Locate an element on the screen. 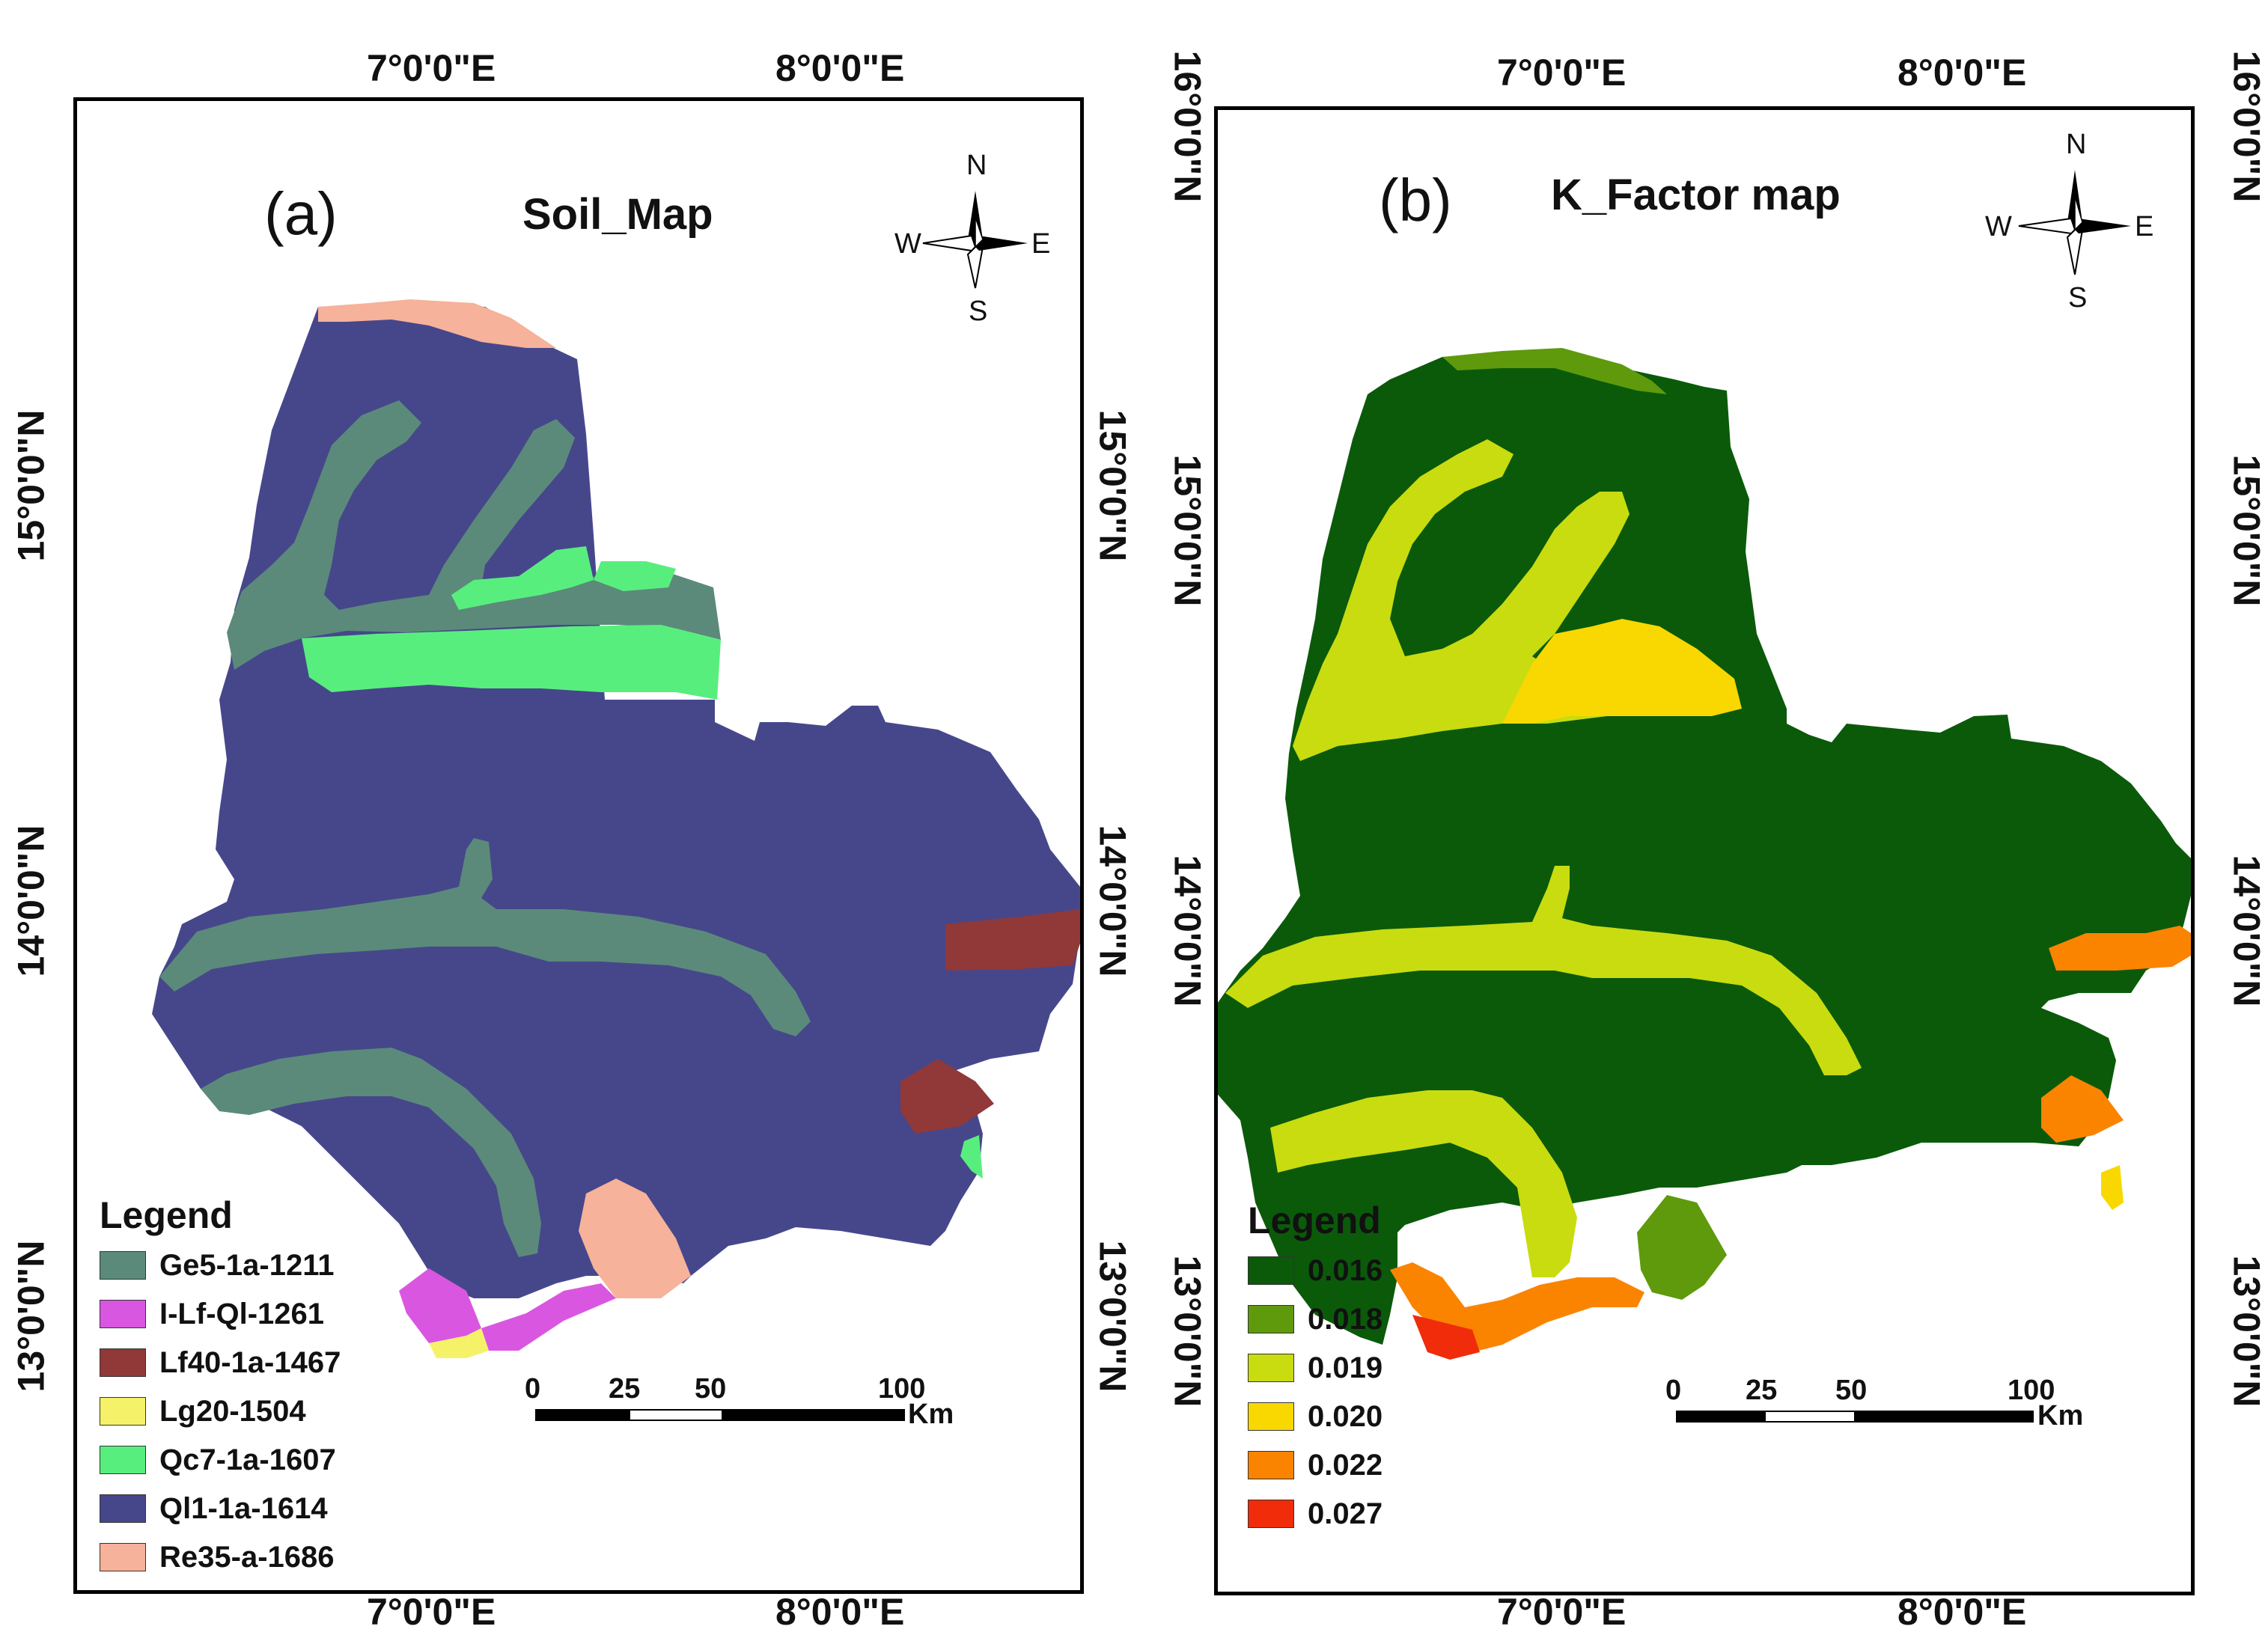 The width and height of the screenshot is (2268, 1650). scale-tick-0: 0 is located at coordinates (533, 1389).